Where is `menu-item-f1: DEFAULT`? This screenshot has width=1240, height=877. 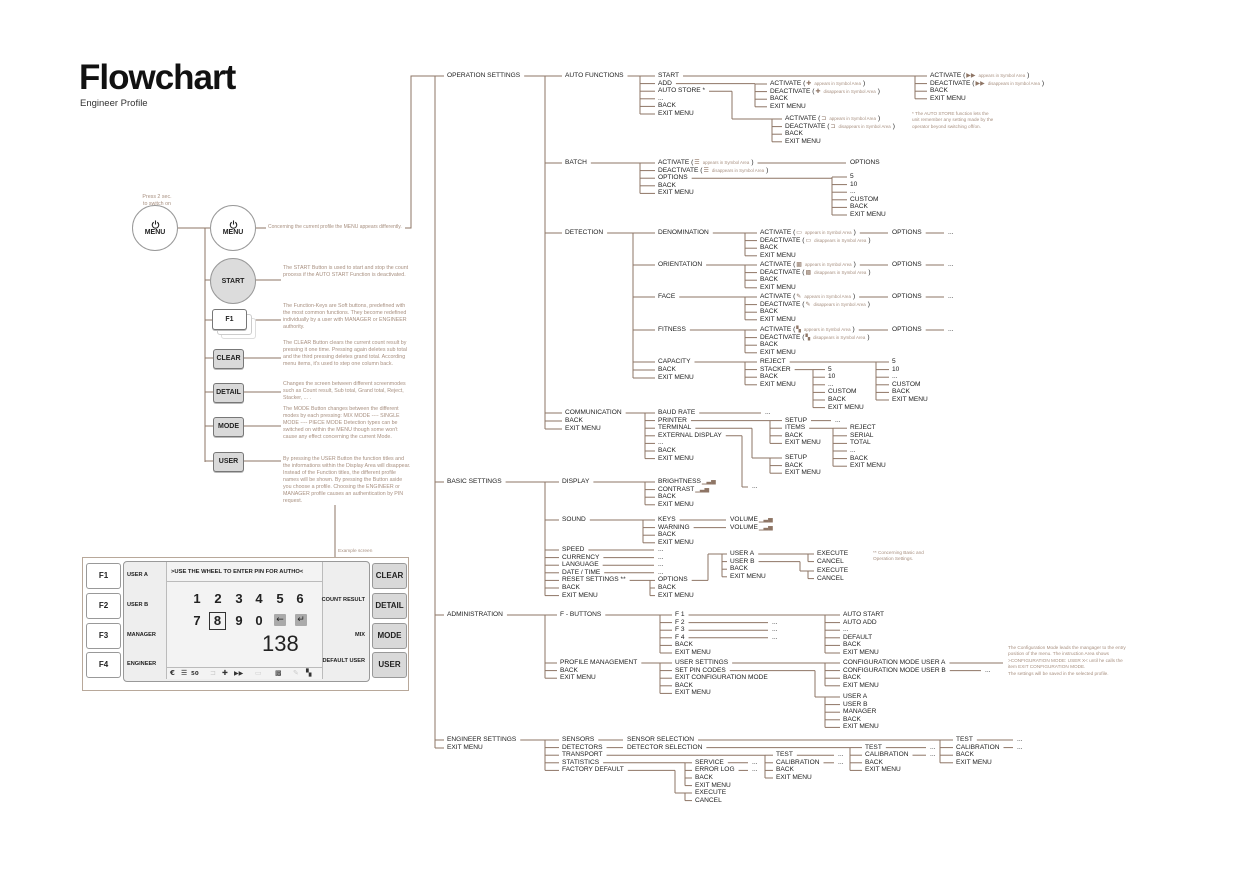
menu-item-f1: DEFAULT is located at coordinates (858, 637).